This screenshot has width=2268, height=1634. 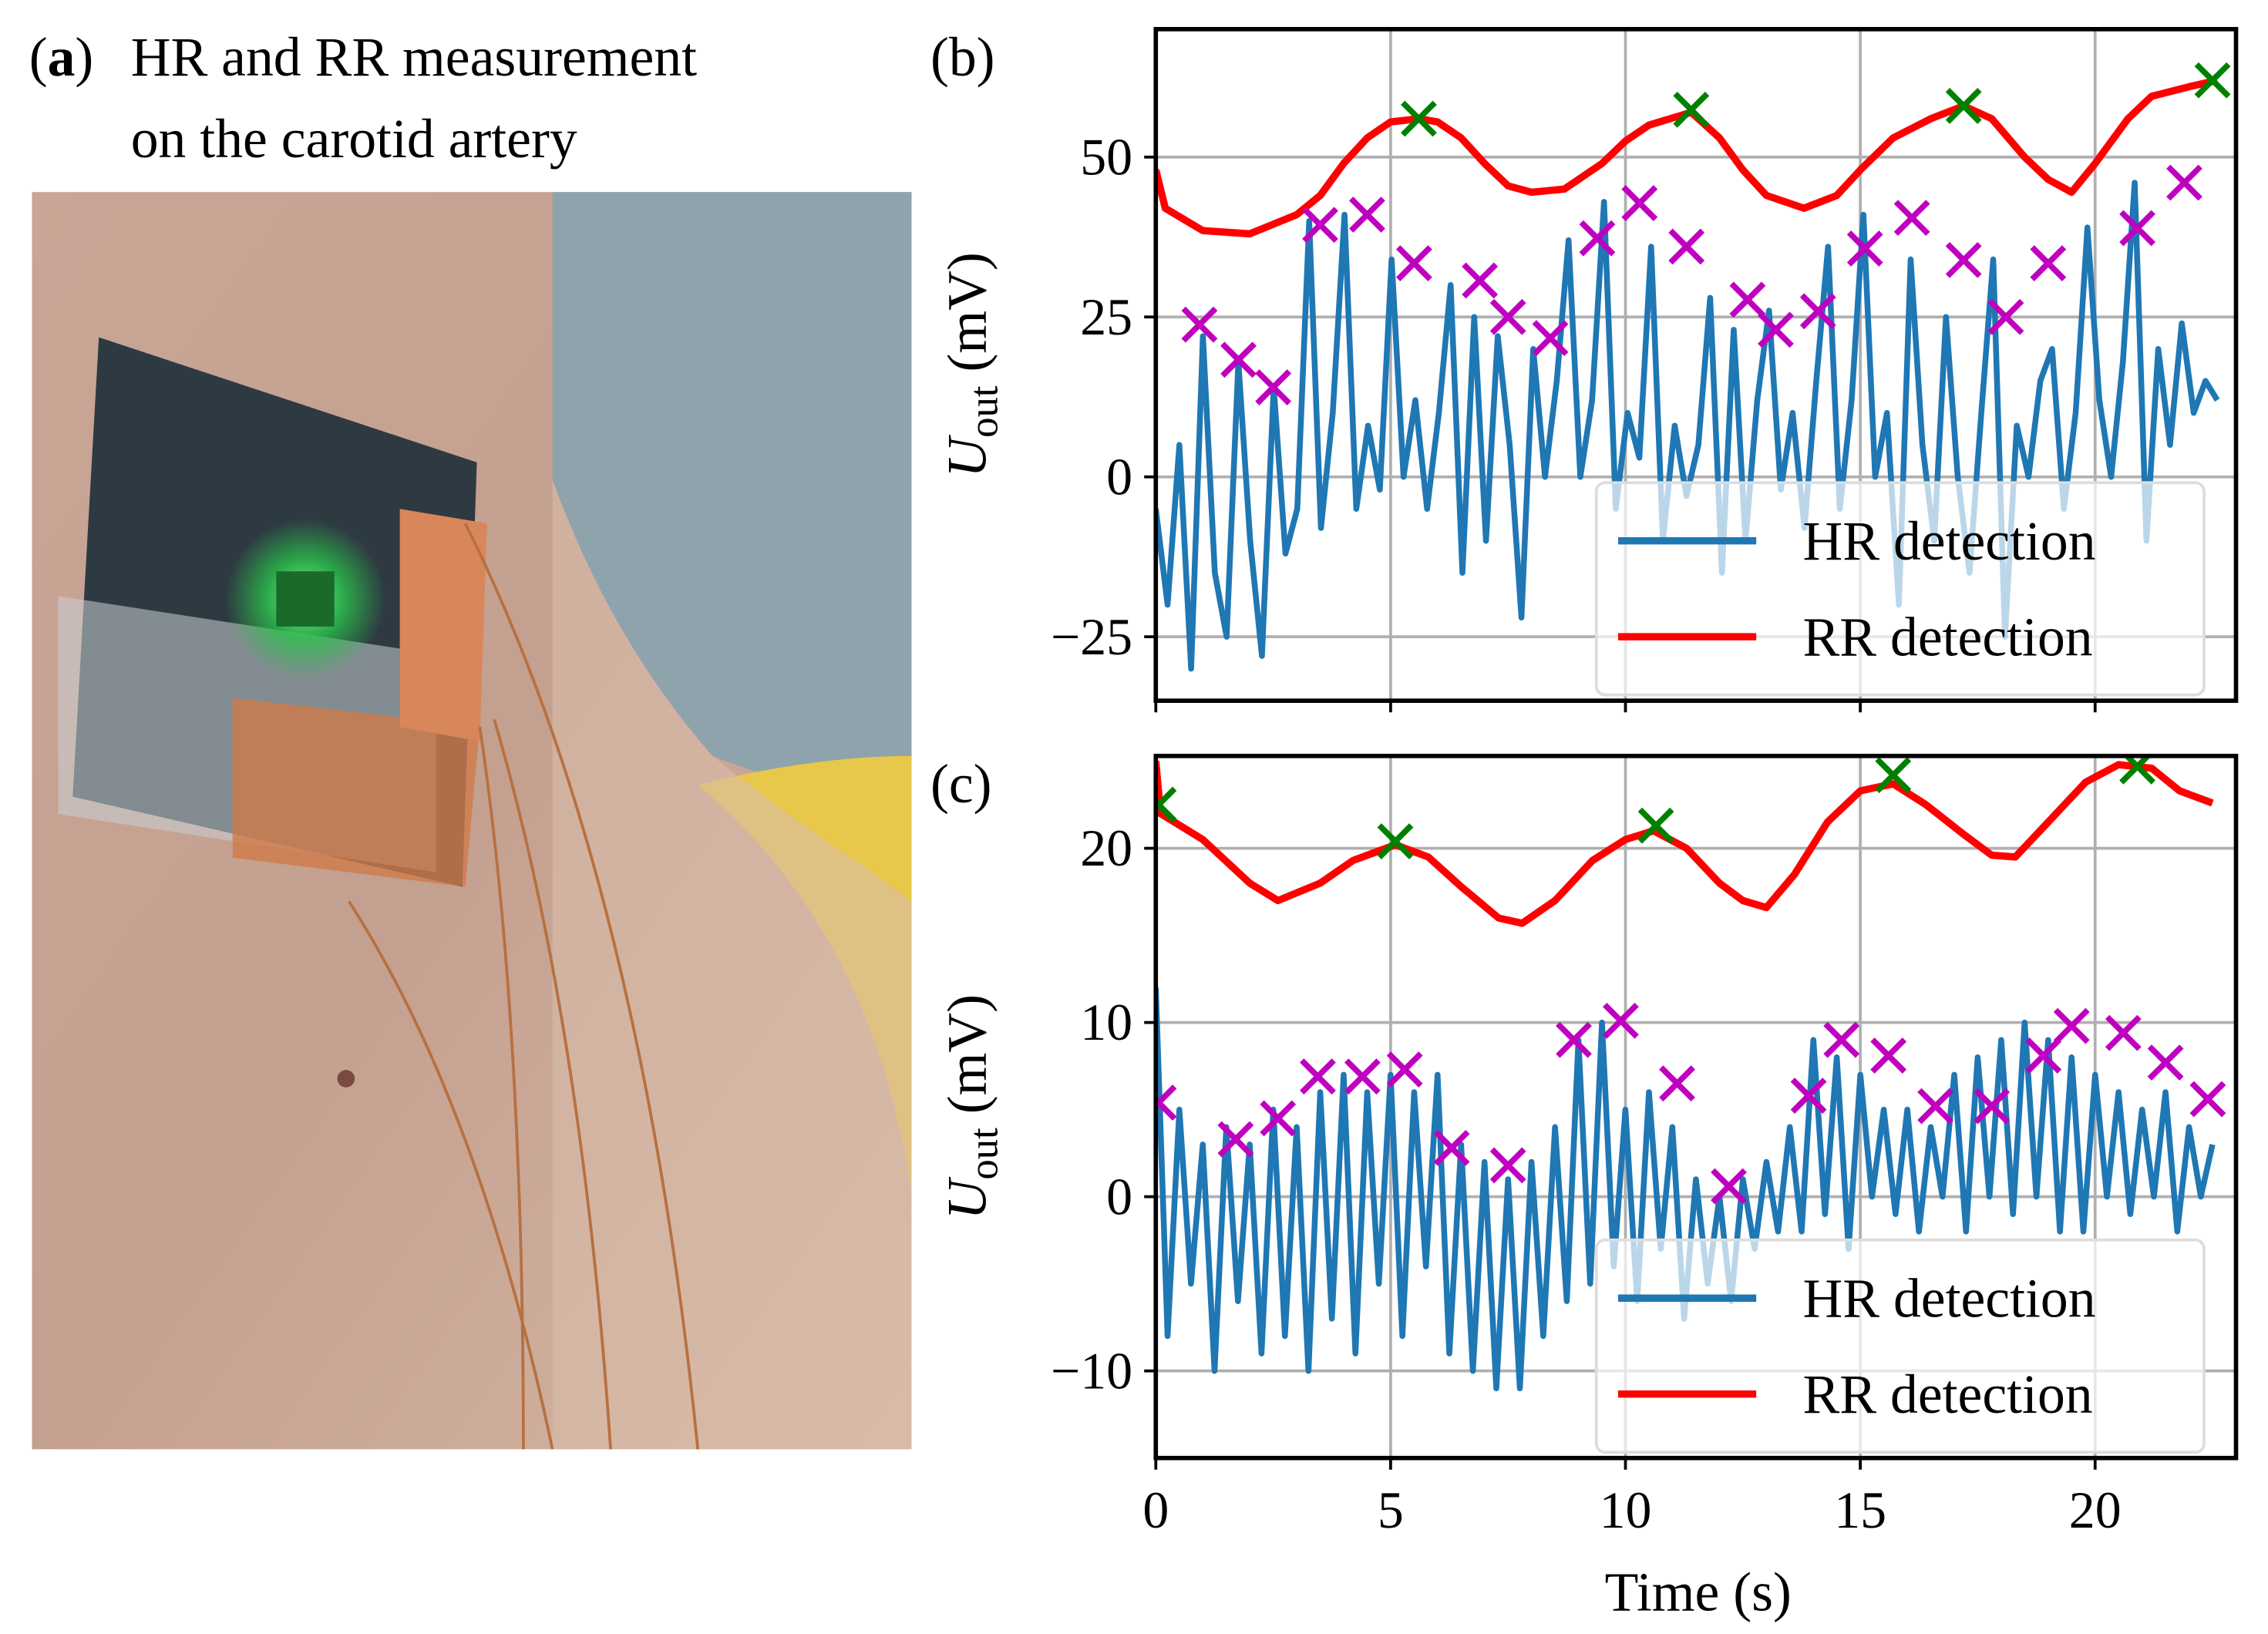 I want to click on panel-a-label: (a), so click(x=61, y=57).